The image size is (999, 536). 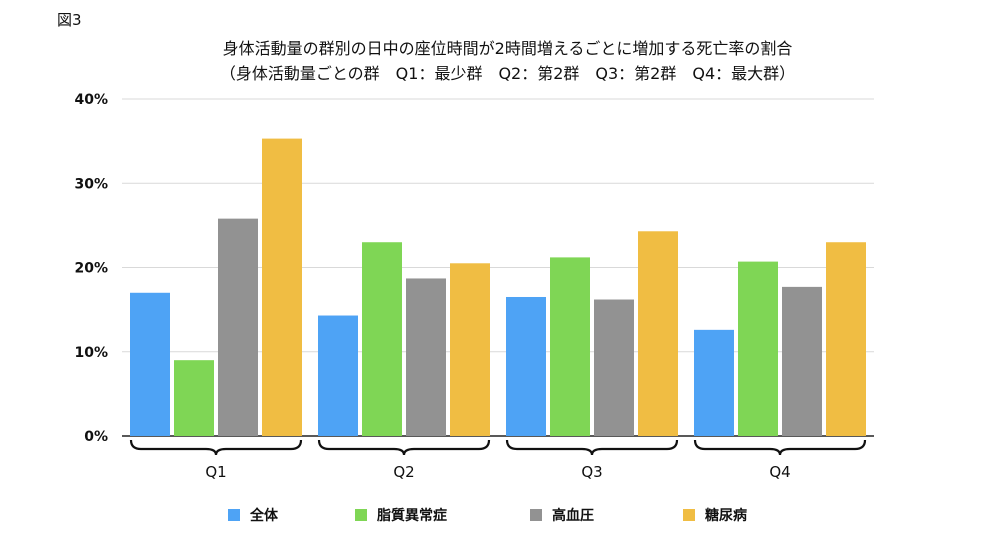 I want to click on chart-title: 身体活動量の群別の日中の座位時間が2時間増えるごとに増加する死亡率の割合, so click(x=507, y=48).